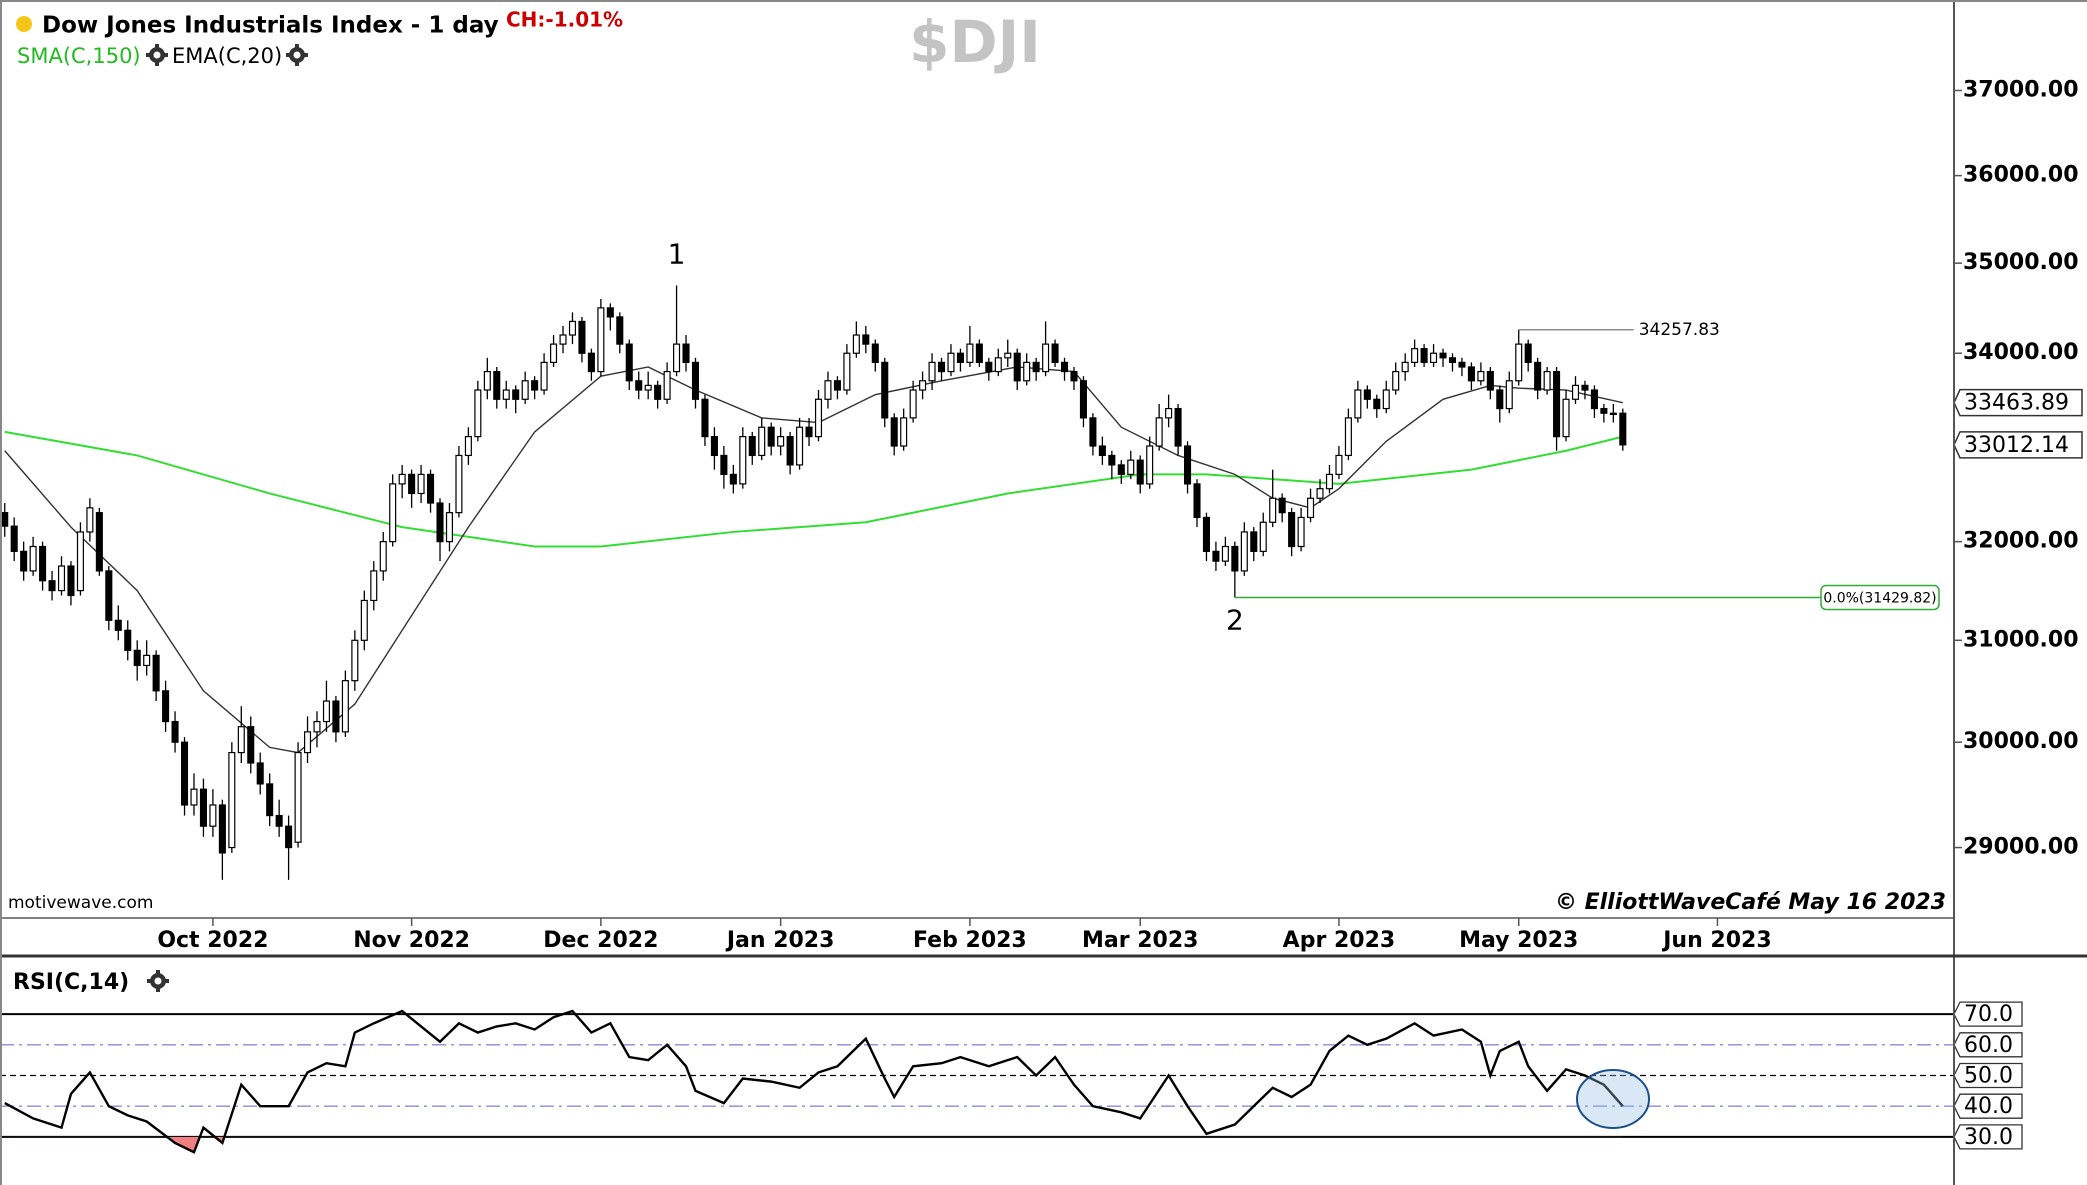  I want to click on y-tick-label: 36000.00, so click(2021, 175).